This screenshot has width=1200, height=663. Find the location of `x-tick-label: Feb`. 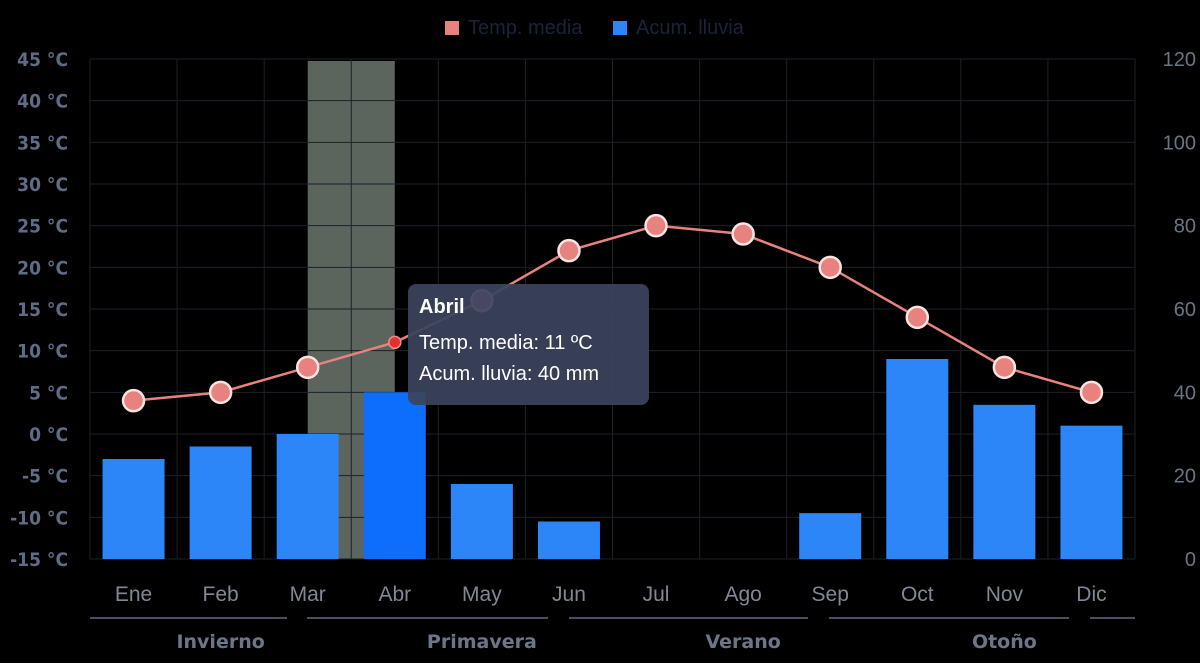

x-tick-label: Feb is located at coordinates (221, 594).